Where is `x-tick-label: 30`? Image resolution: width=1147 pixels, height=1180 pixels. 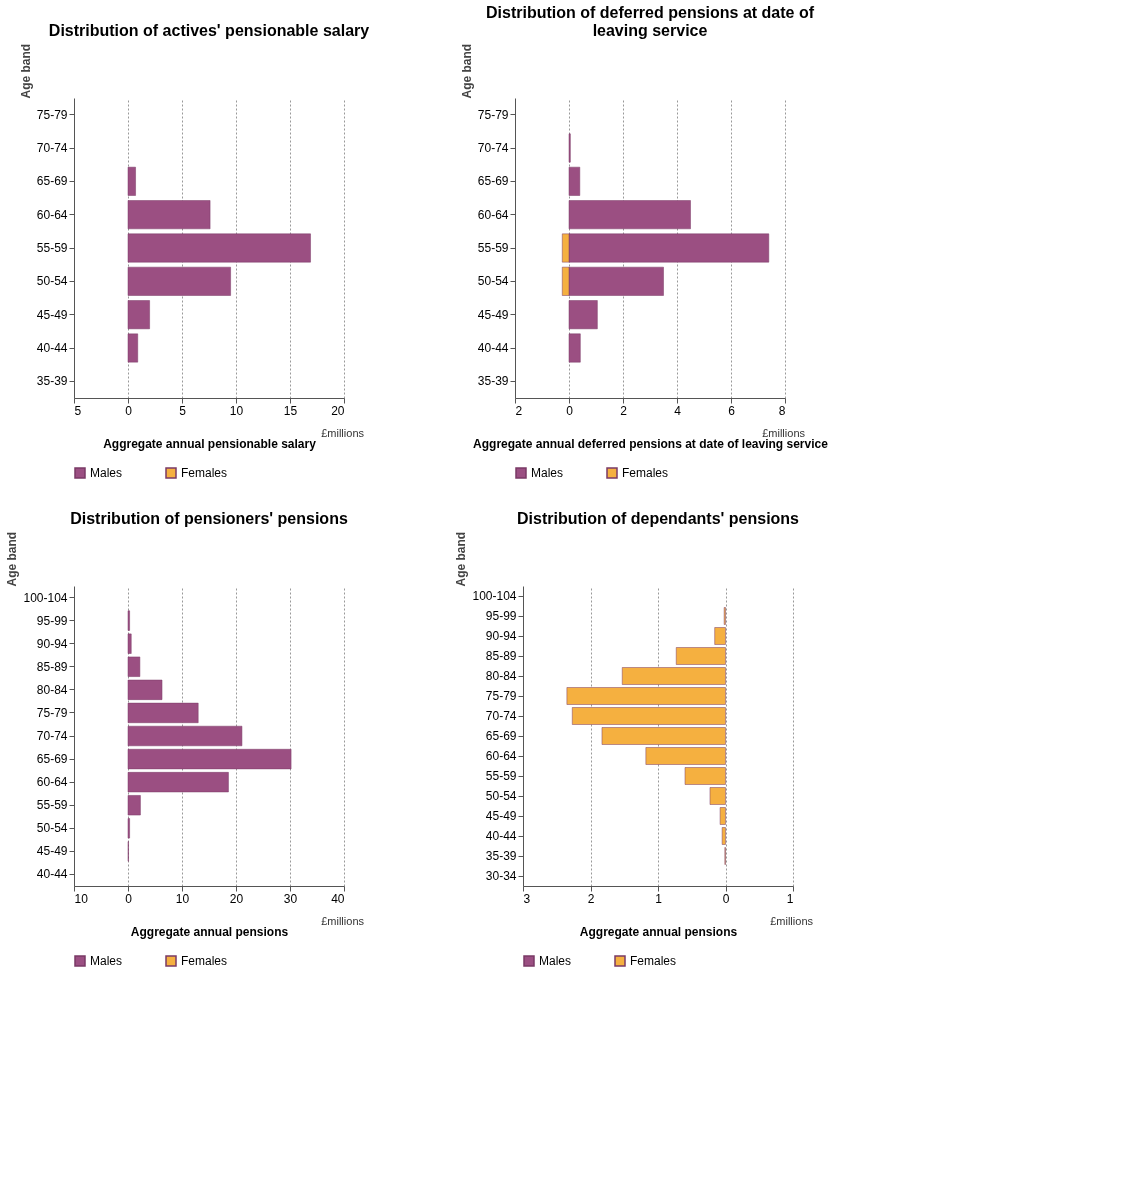 x-tick-label: 30 is located at coordinates (290, 898).